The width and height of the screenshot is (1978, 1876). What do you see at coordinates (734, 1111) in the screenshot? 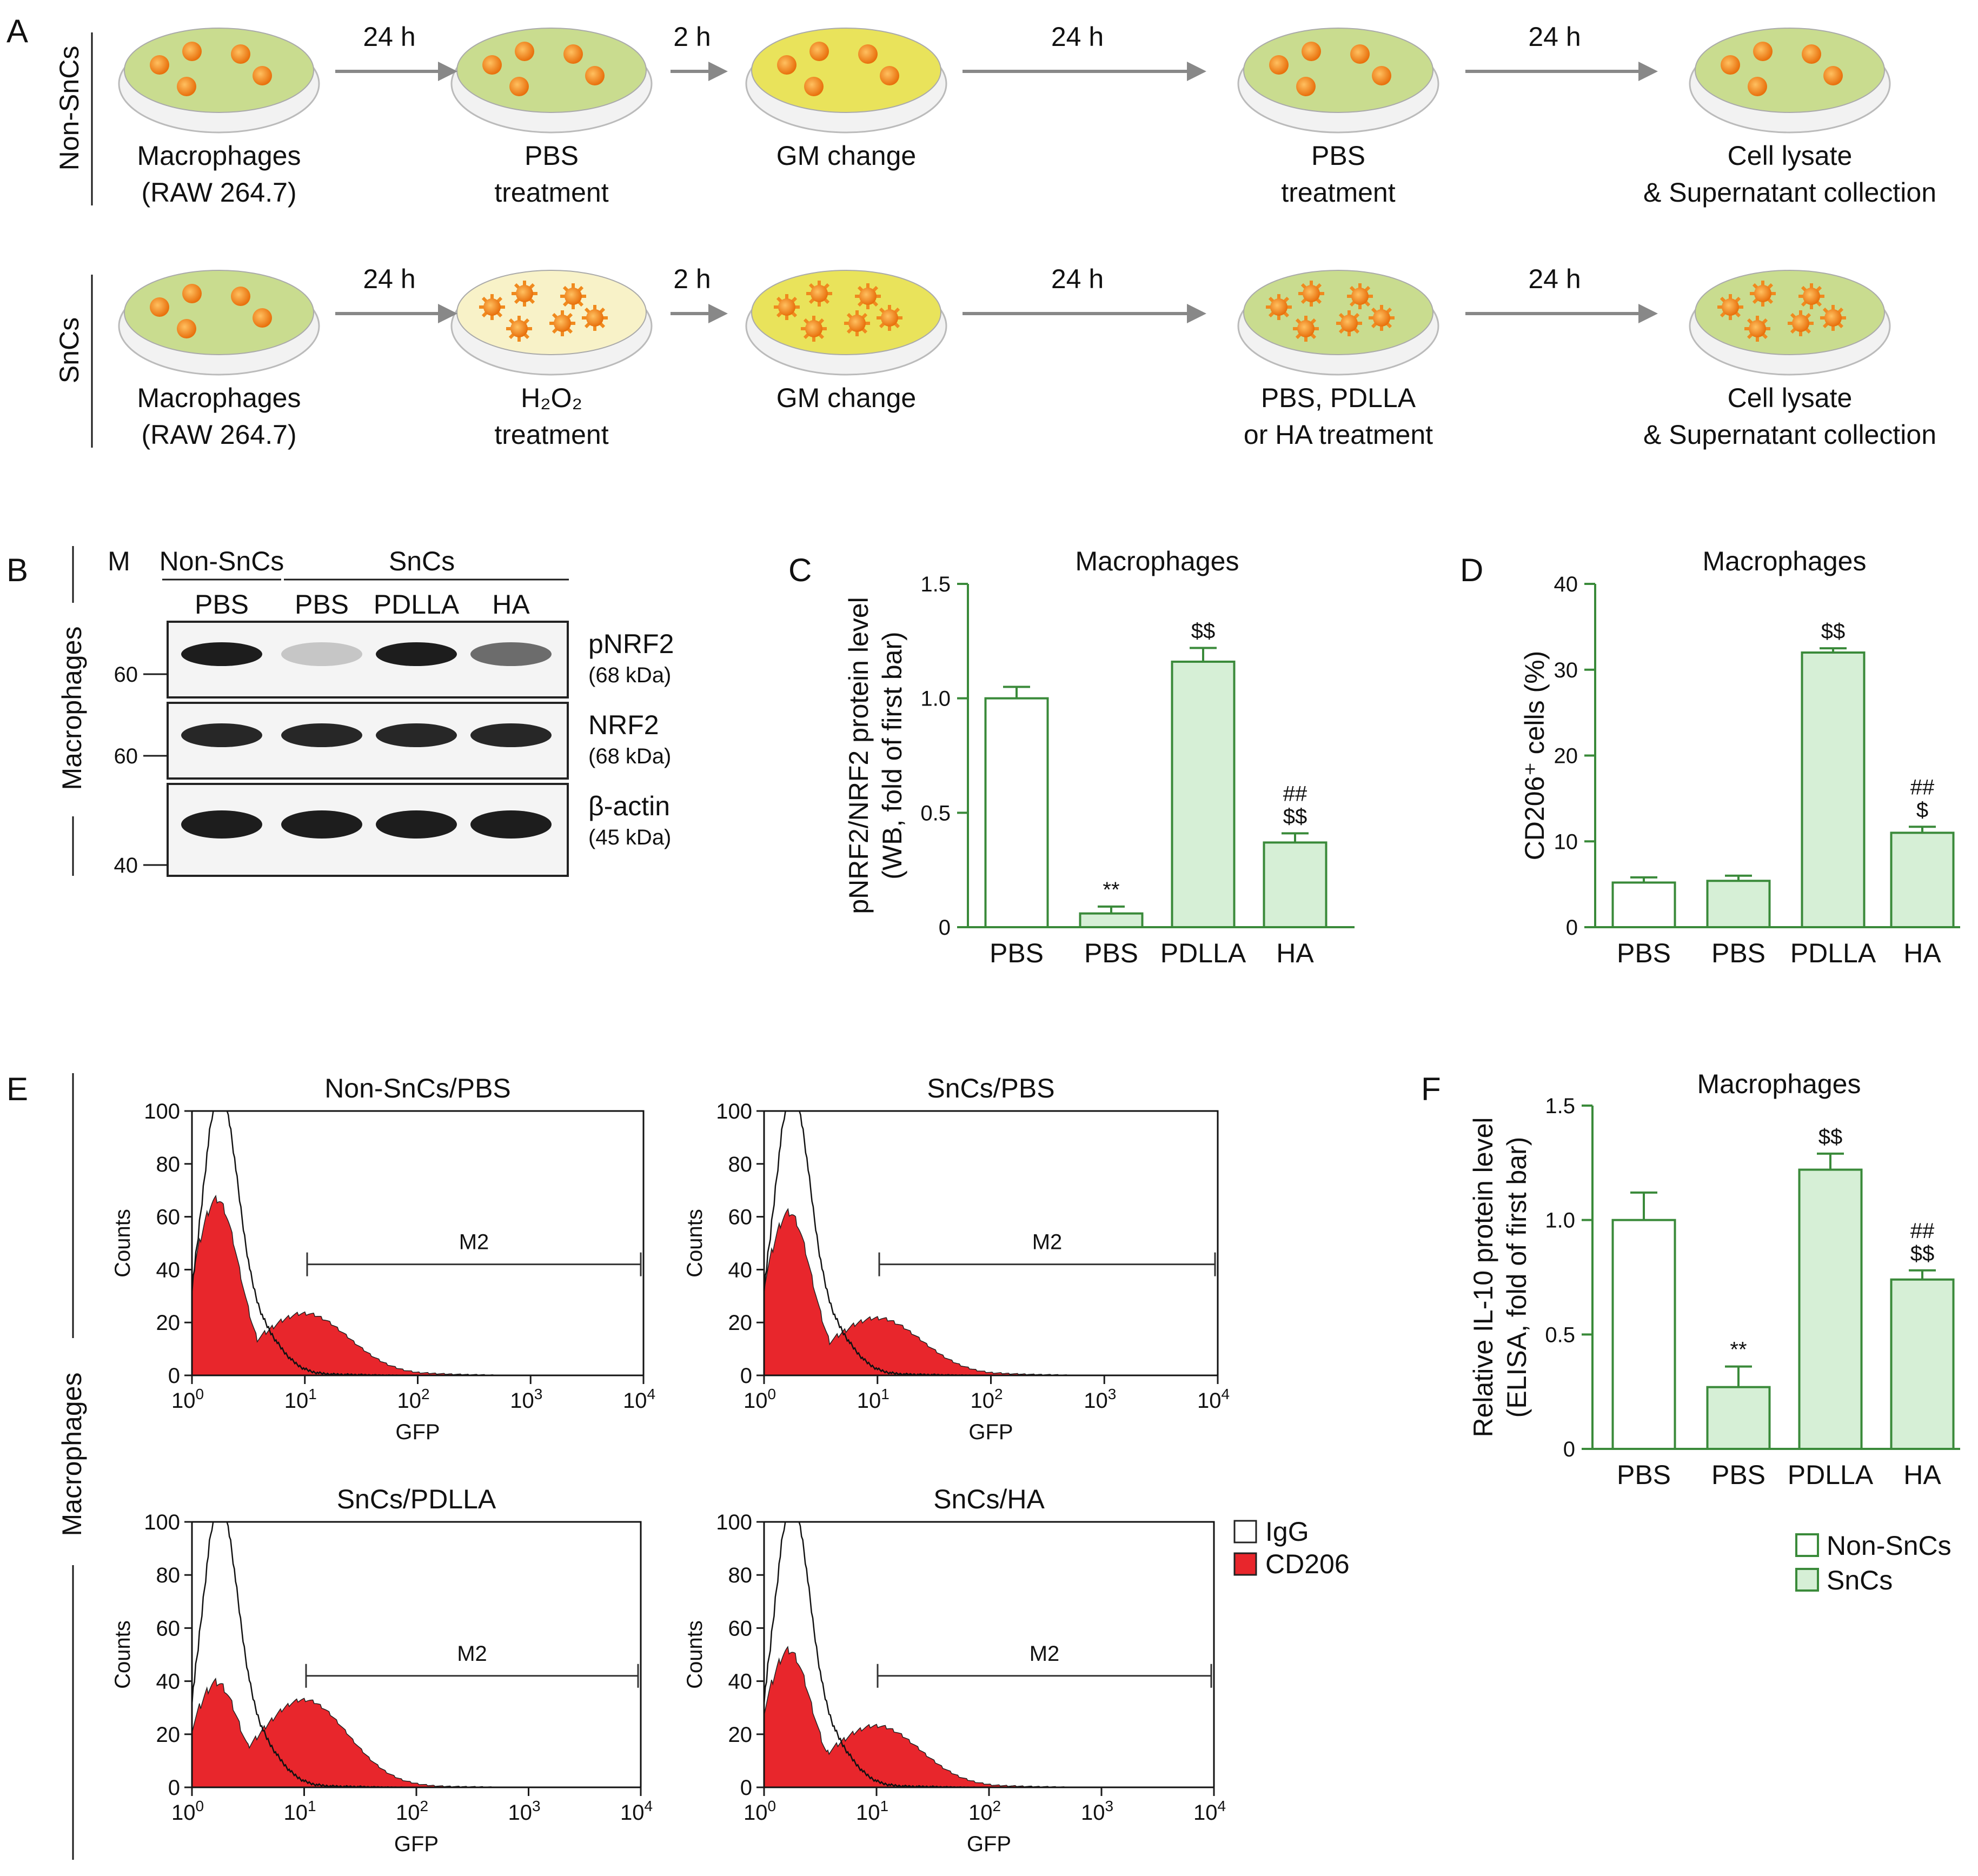
I see `y-tick-label: 100` at bounding box center [734, 1111].